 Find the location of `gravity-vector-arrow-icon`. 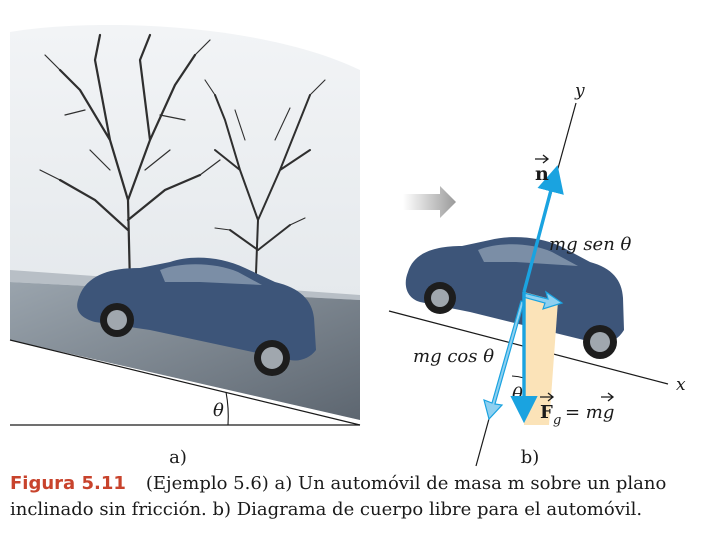

gravity-vector-arrow-icon is located at coordinates (547, 397).